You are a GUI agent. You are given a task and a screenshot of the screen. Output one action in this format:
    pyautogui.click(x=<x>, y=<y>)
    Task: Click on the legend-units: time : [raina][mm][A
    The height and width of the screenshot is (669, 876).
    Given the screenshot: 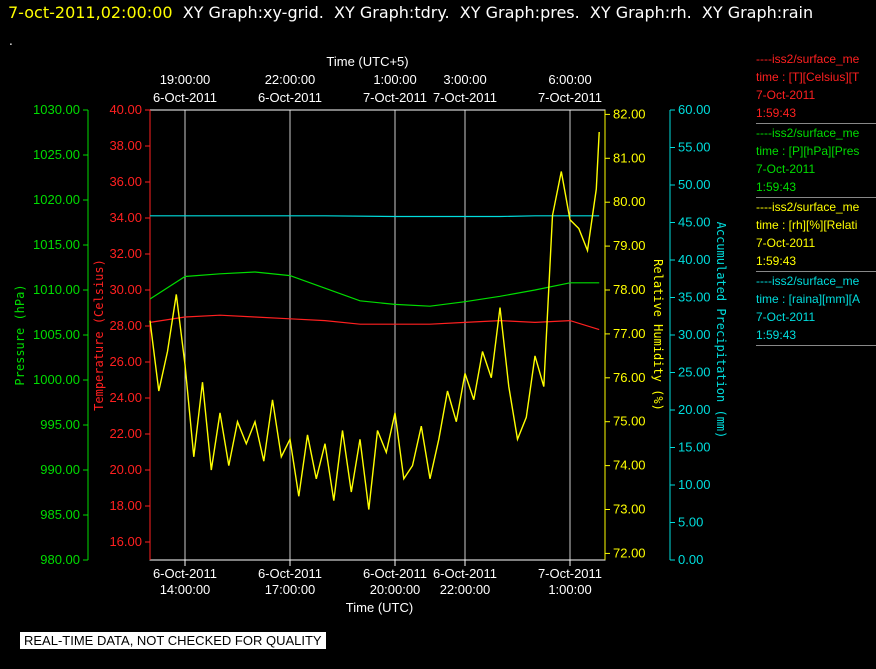 What is the action you would take?
    pyautogui.click(x=808, y=299)
    